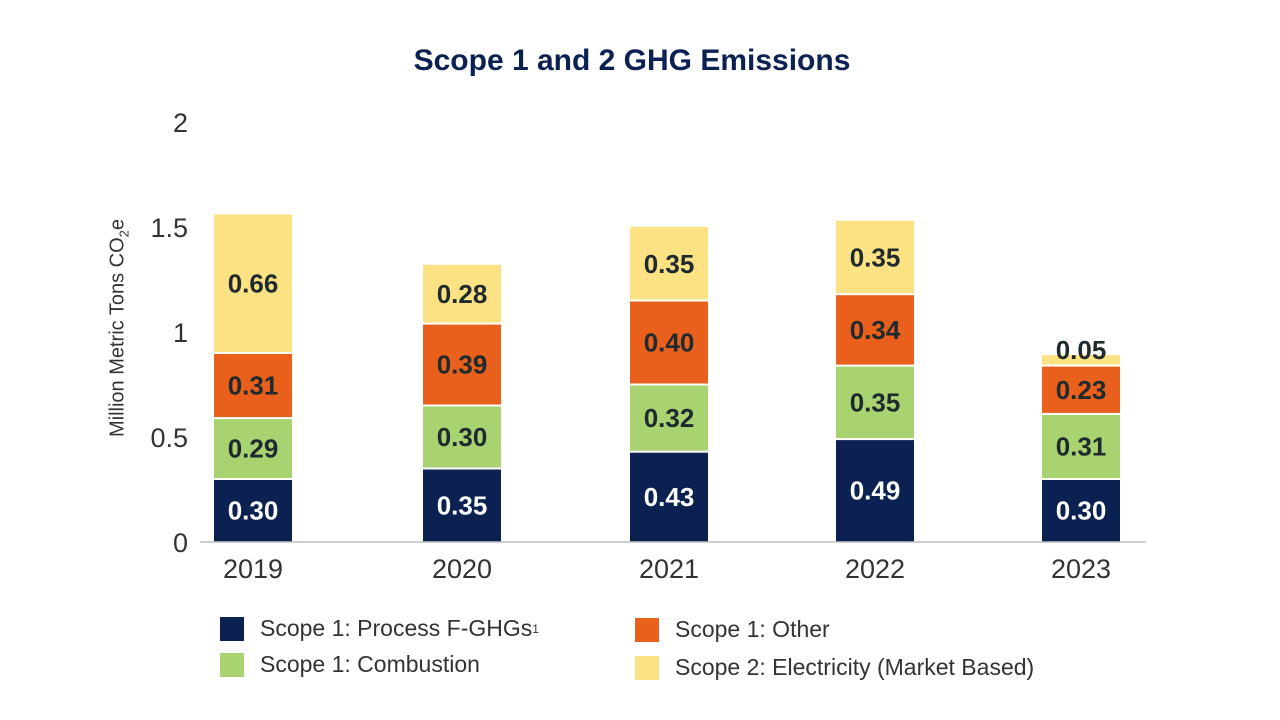  I want to click on y-tick-label: 0, so click(180, 543).